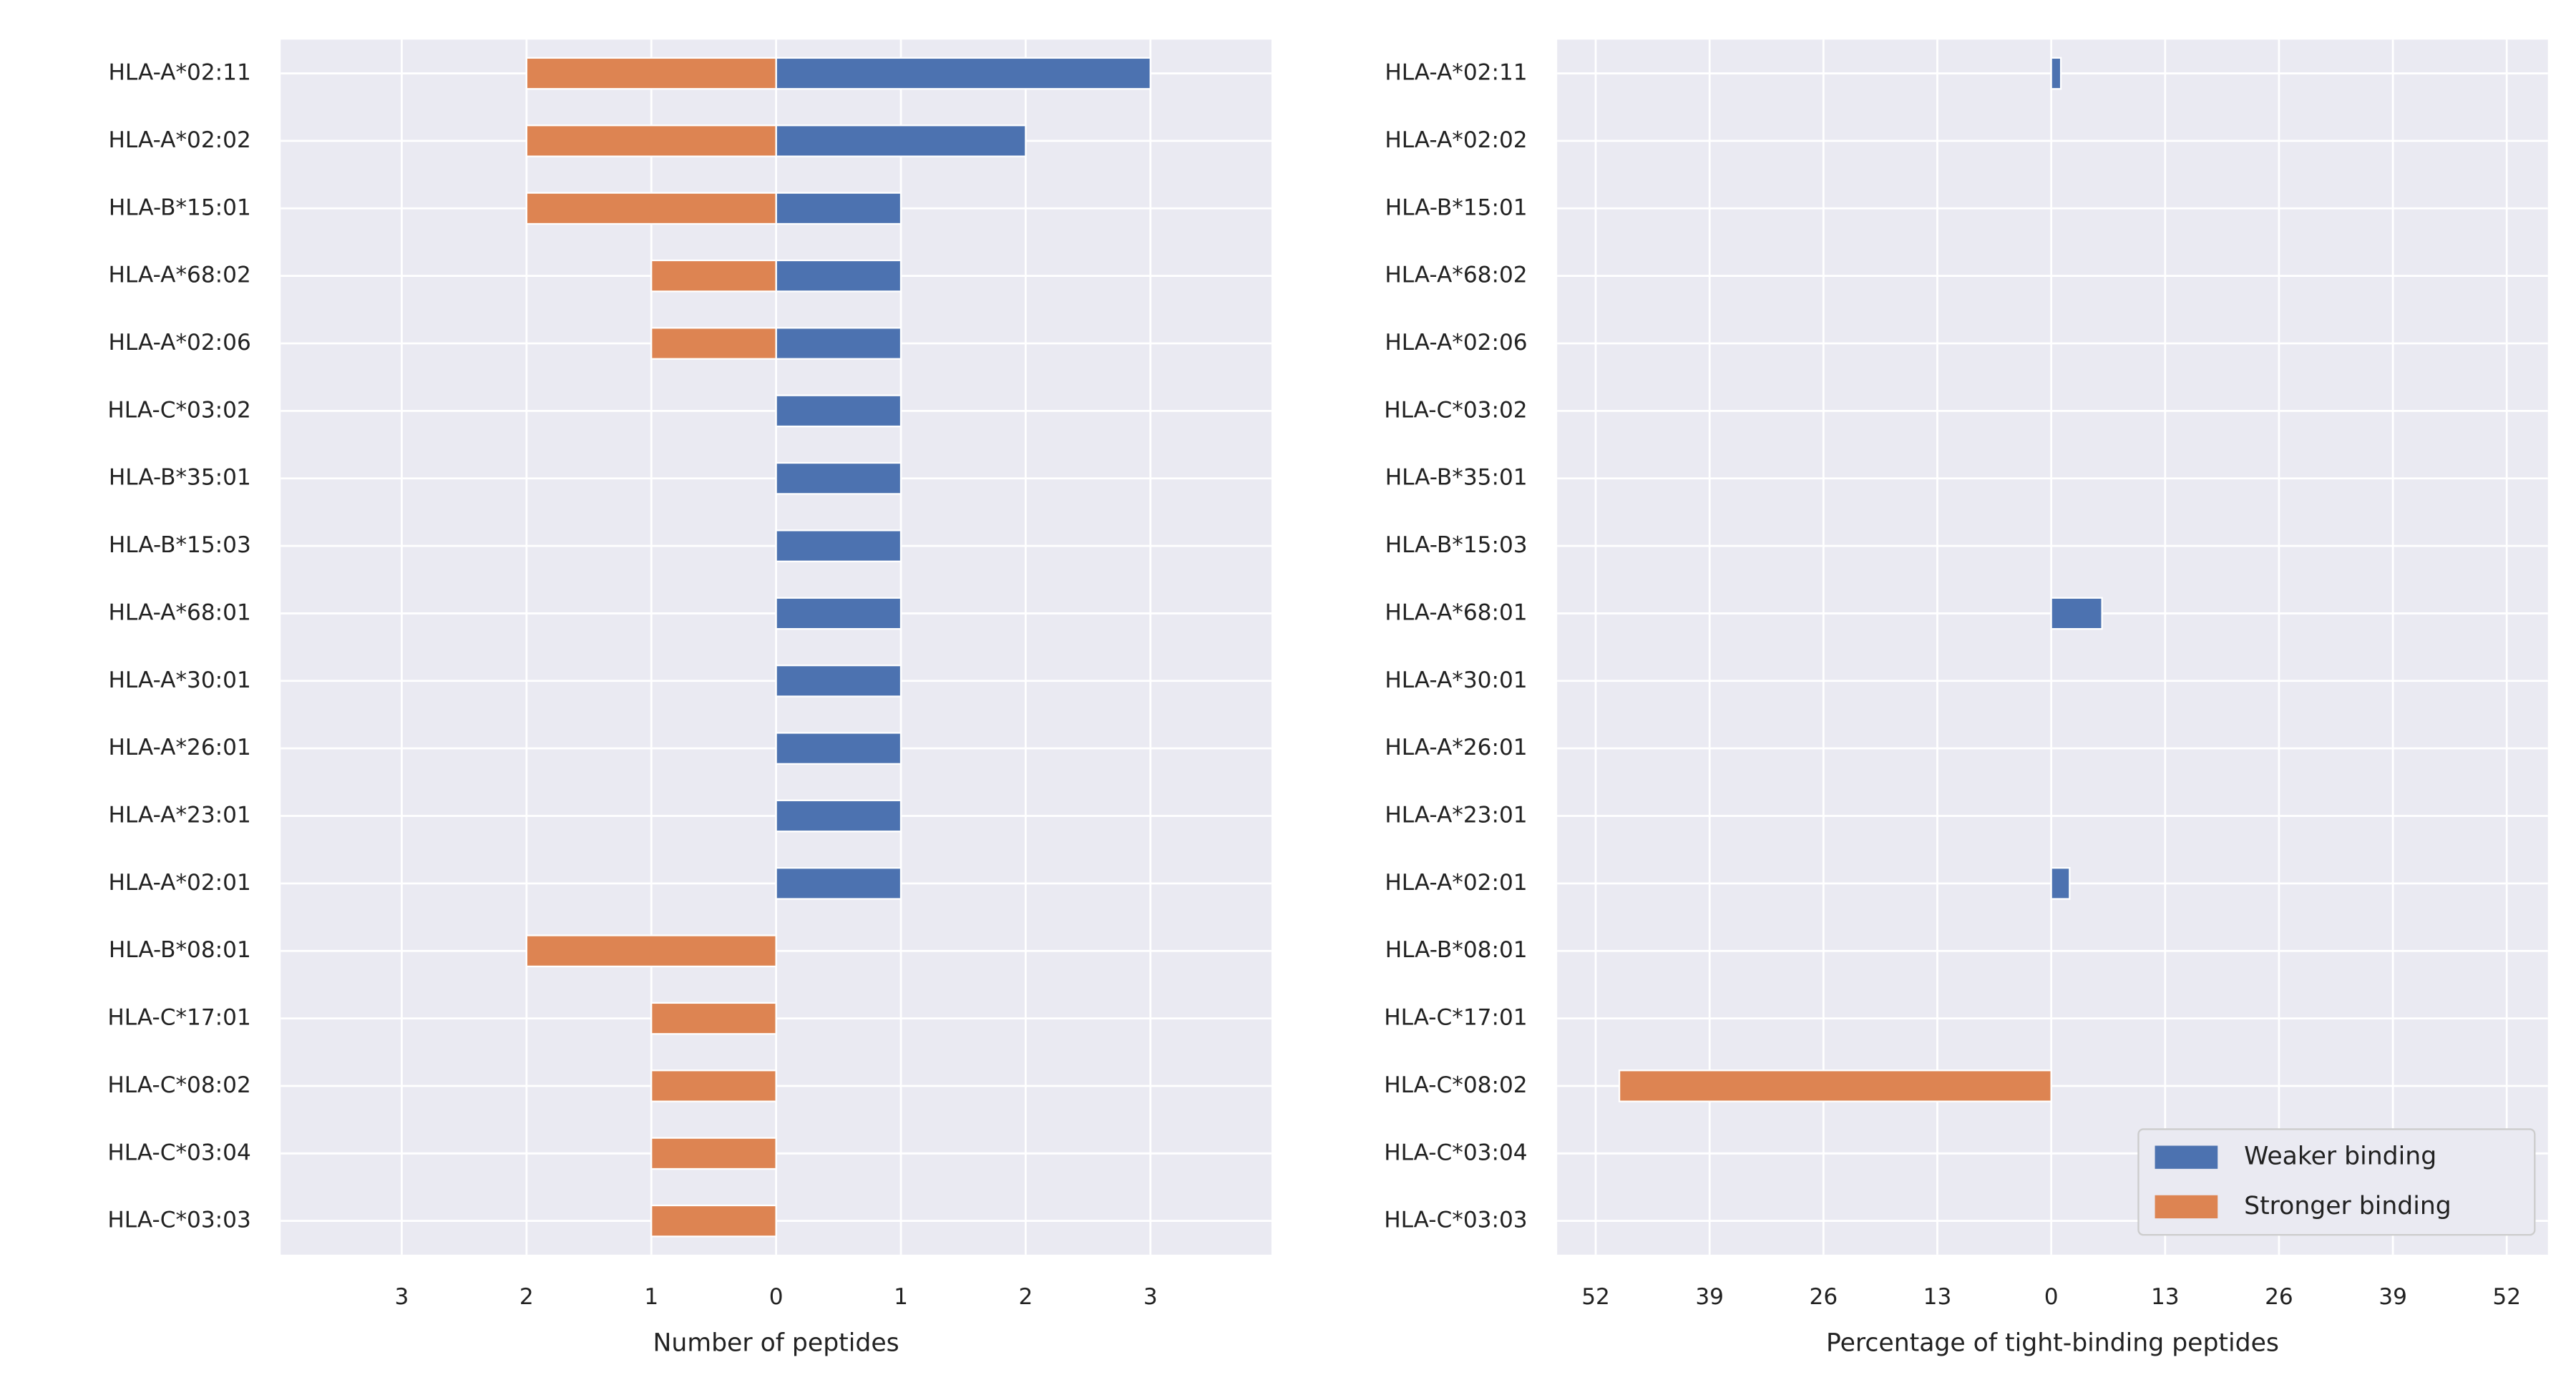 Image resolution: width=2576 pixels, height=1395 pixels. Describe the element at coordinates (2347, 1206) in the screenshot. I see `legend-label: Stronger binding` at that location.